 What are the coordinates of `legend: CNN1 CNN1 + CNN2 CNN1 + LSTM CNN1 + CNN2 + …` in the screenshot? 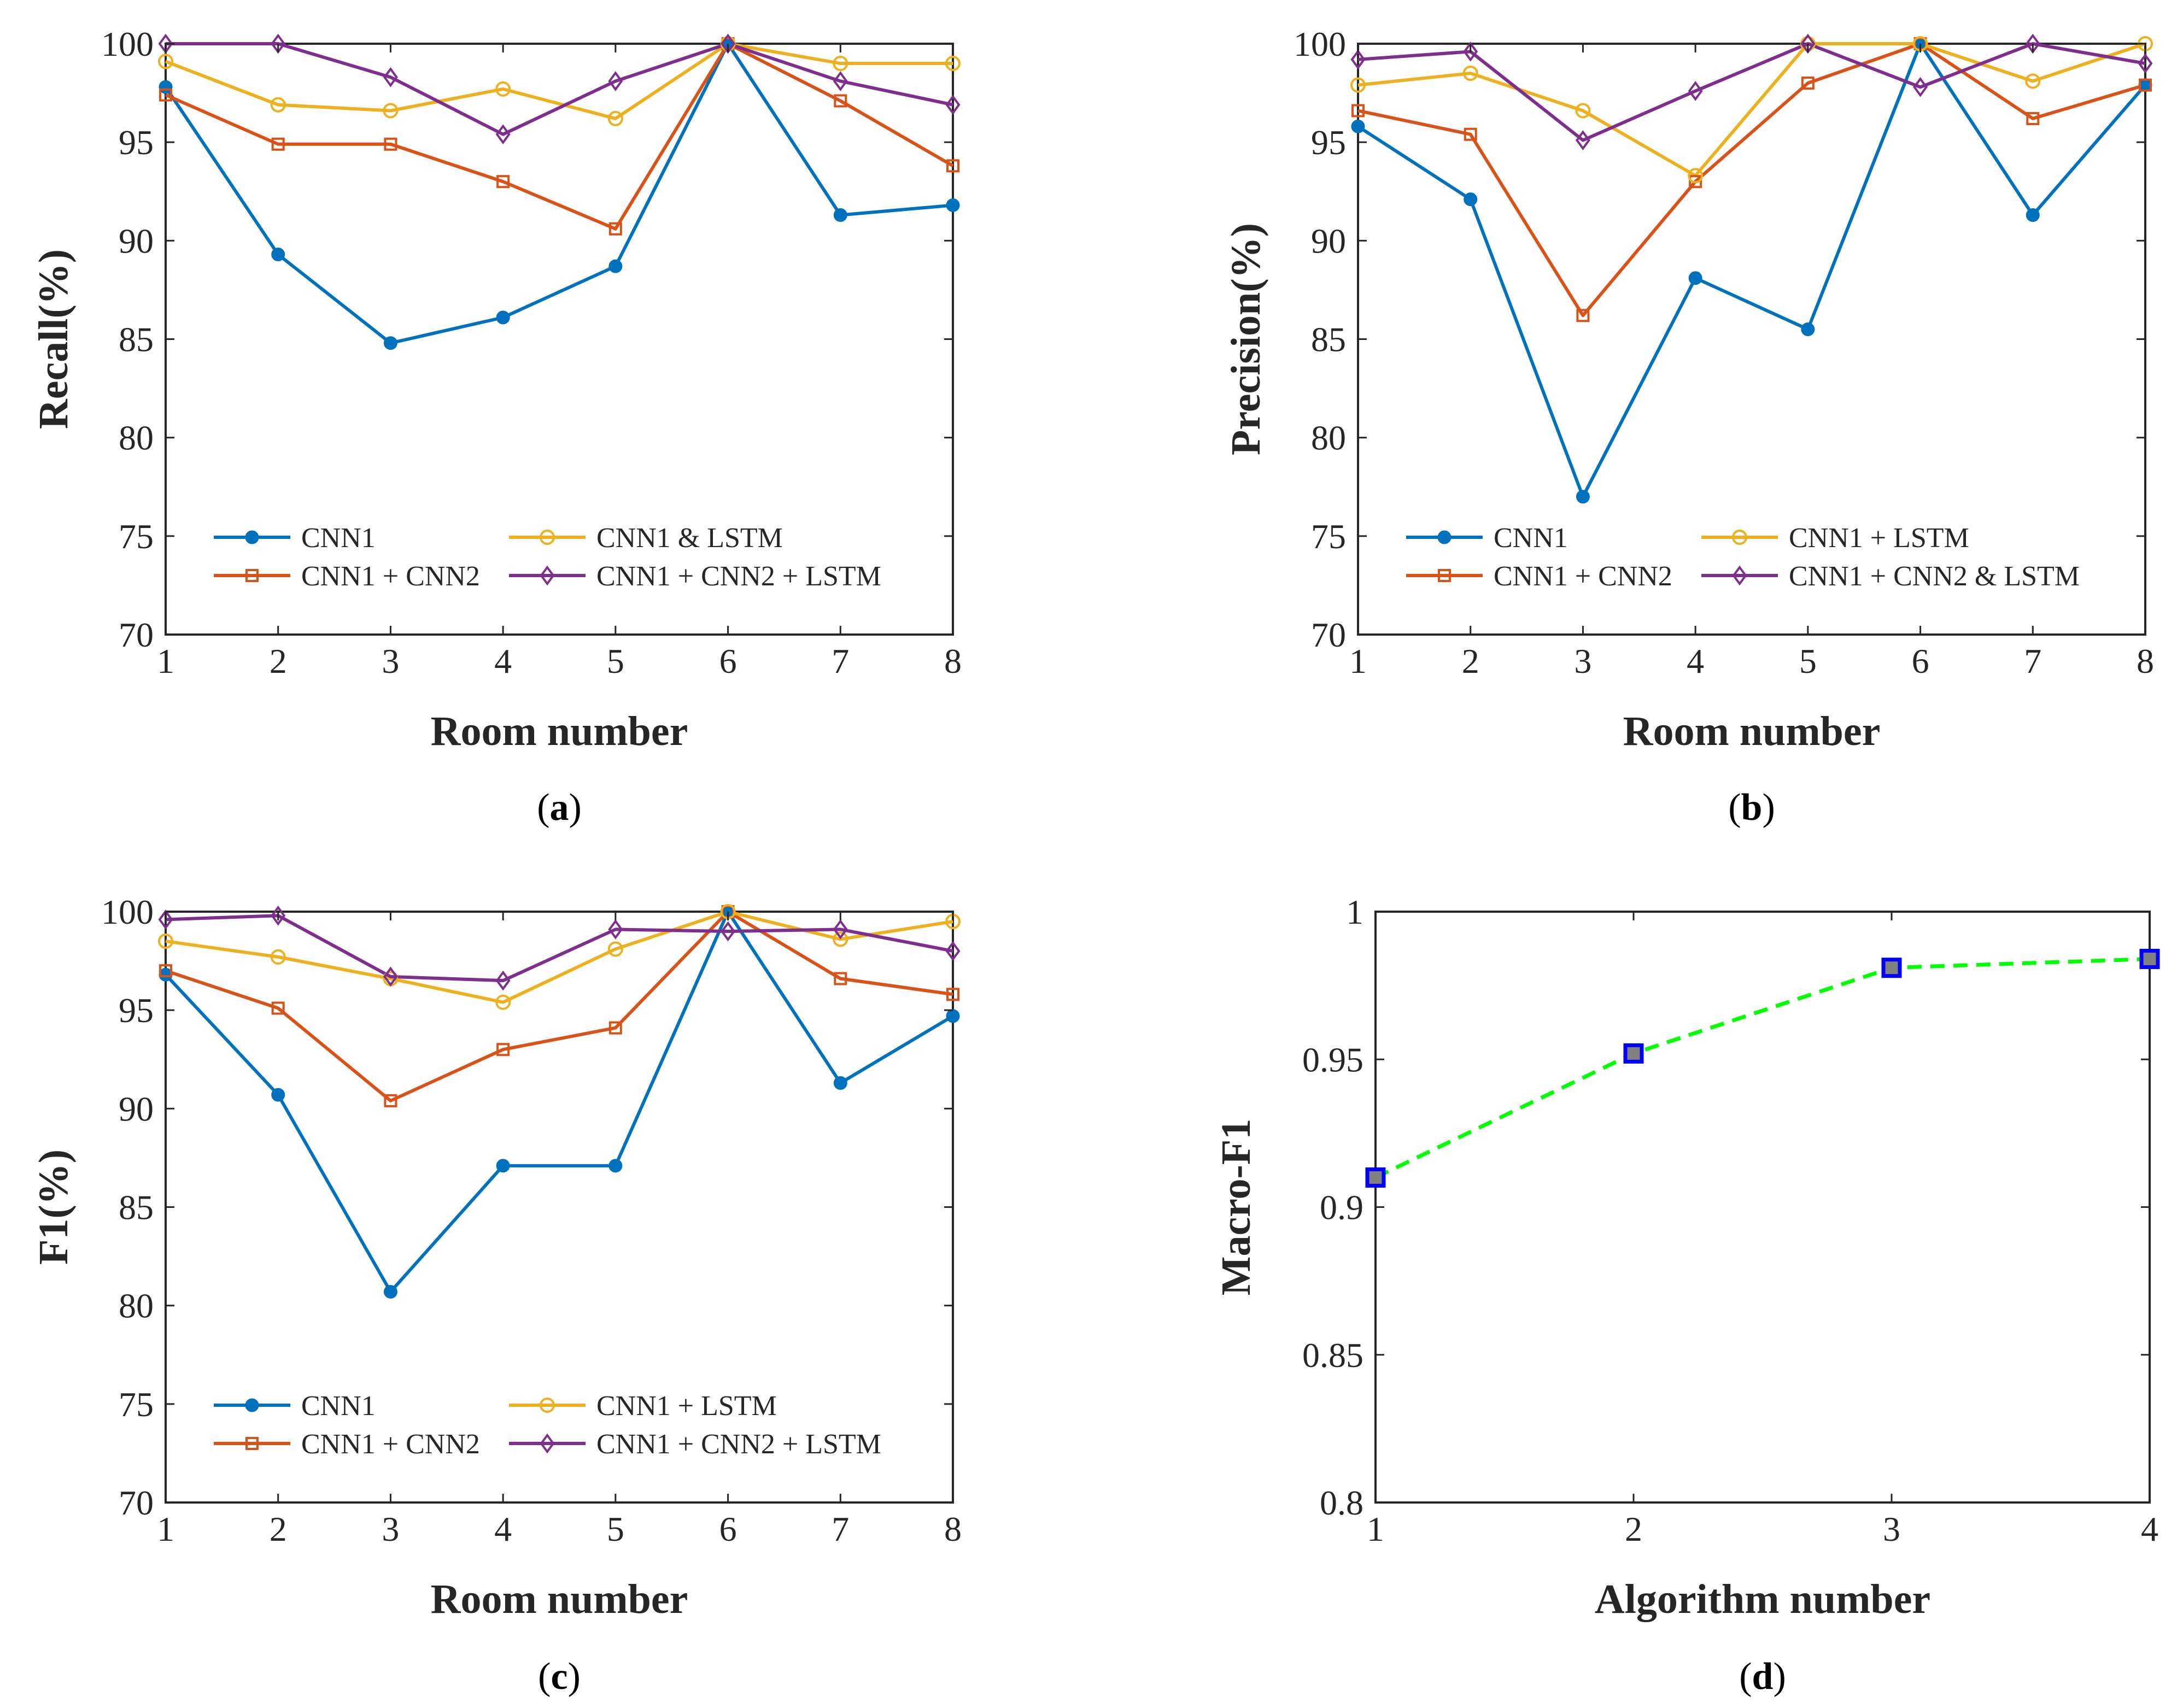 It's located at (547, 1425).